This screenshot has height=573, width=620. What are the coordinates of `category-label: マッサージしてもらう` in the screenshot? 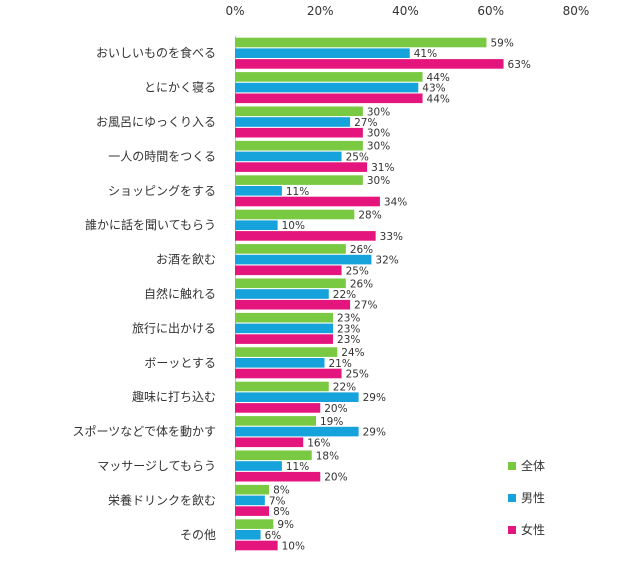 It's located at (156, 466).